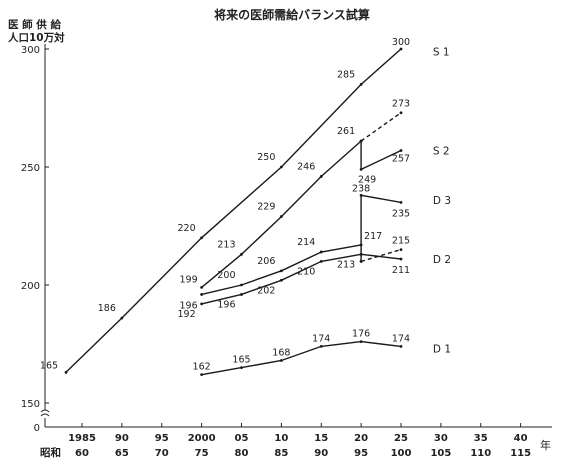 The width and height of the screenshot is (567, 462). I want to click on y-tick-label: 250, so click(30, 168).